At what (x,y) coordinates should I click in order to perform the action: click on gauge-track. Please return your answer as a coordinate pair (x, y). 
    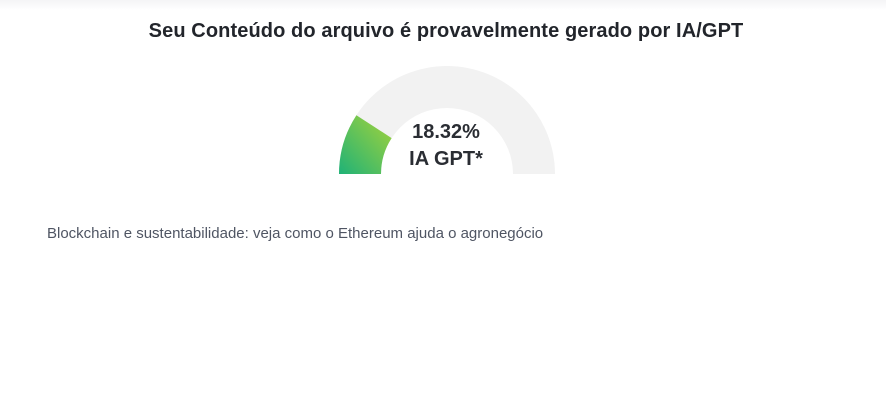
    Looking at the image, I should click on (447, 120).